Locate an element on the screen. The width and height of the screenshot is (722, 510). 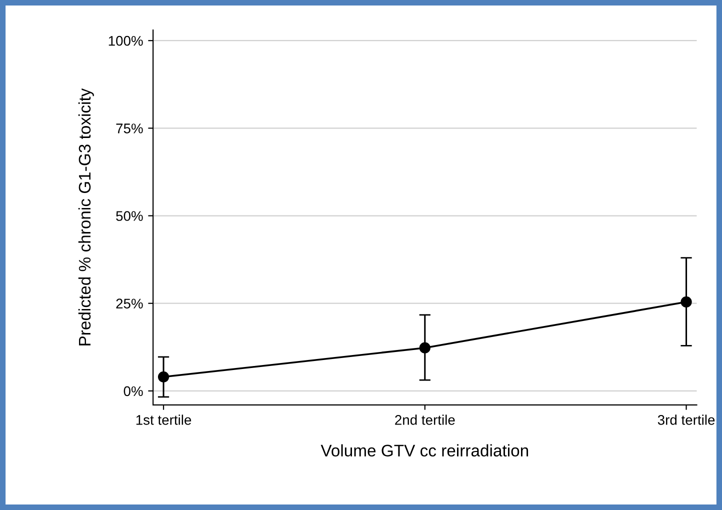
x-tick-label: 3rd tertile is located at coordinates (686, 419).